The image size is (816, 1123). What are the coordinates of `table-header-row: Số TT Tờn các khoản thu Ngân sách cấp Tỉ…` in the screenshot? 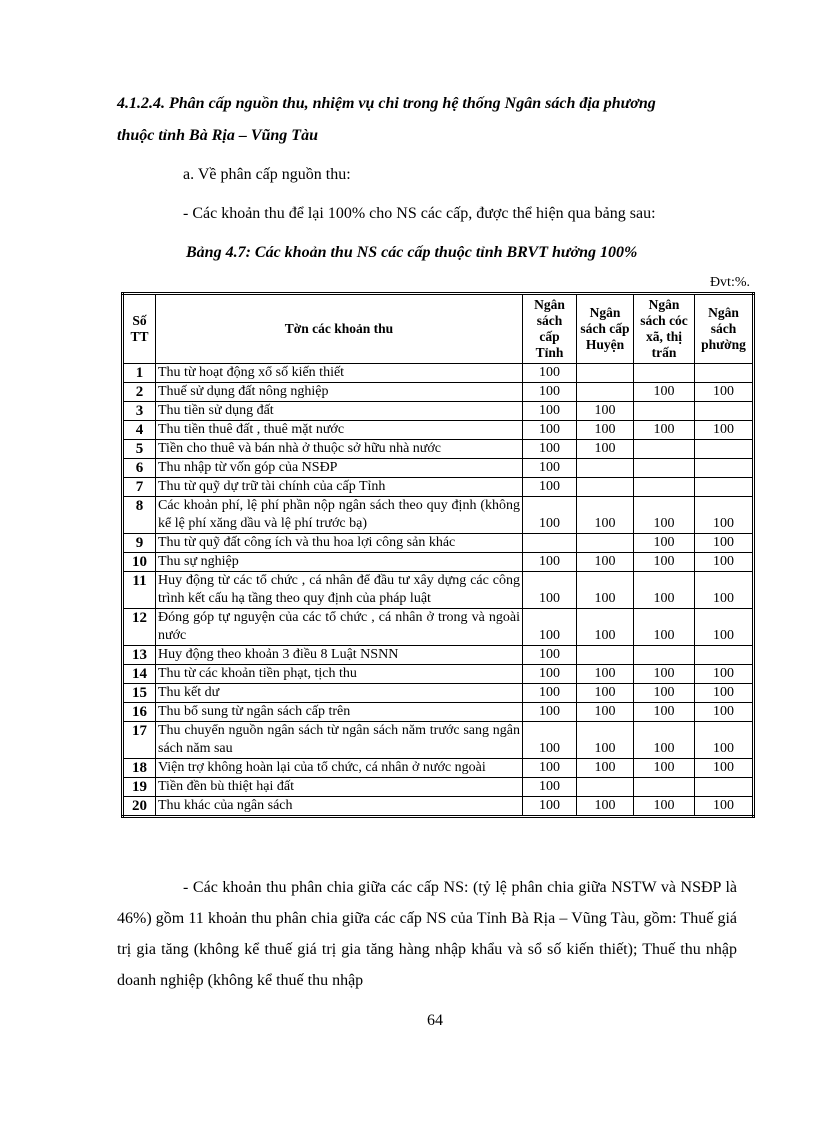 It's located at (438, 328).